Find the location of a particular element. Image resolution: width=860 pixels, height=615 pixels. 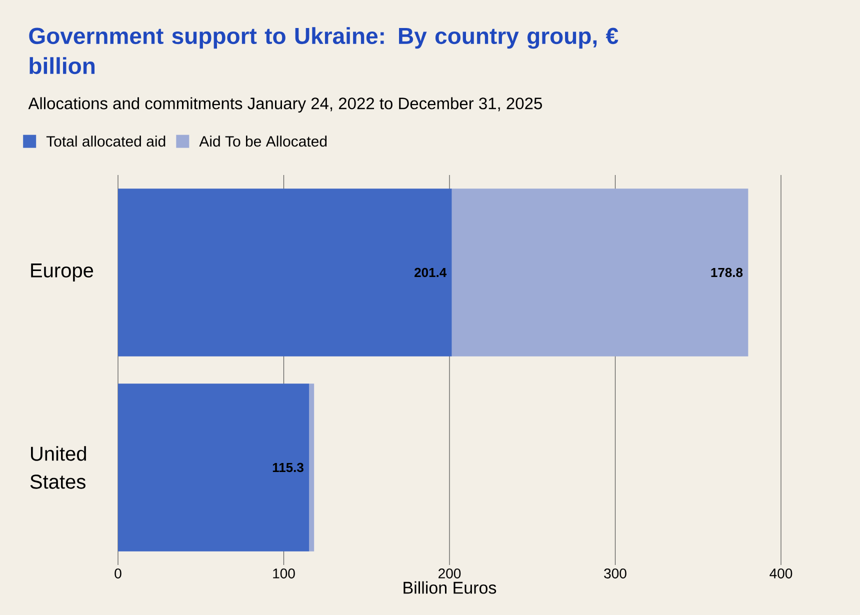

legend-label: Aid To be Allocated is located at coordinates (263, 141).